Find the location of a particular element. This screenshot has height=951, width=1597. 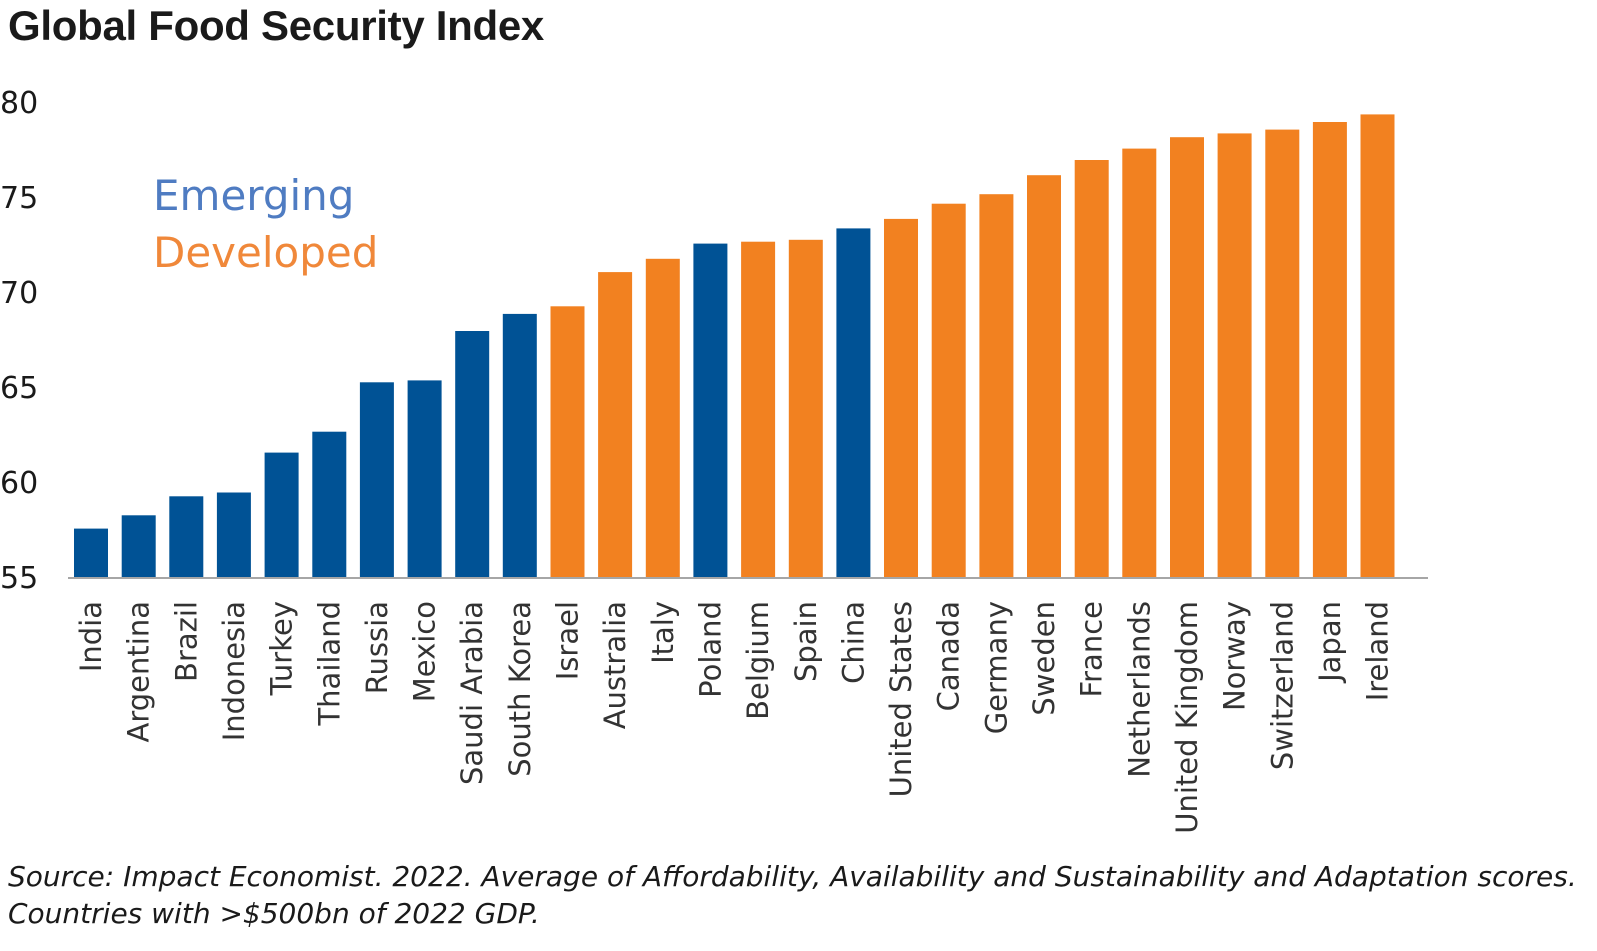

category-label-china: China is located at coordinates (853, 642).